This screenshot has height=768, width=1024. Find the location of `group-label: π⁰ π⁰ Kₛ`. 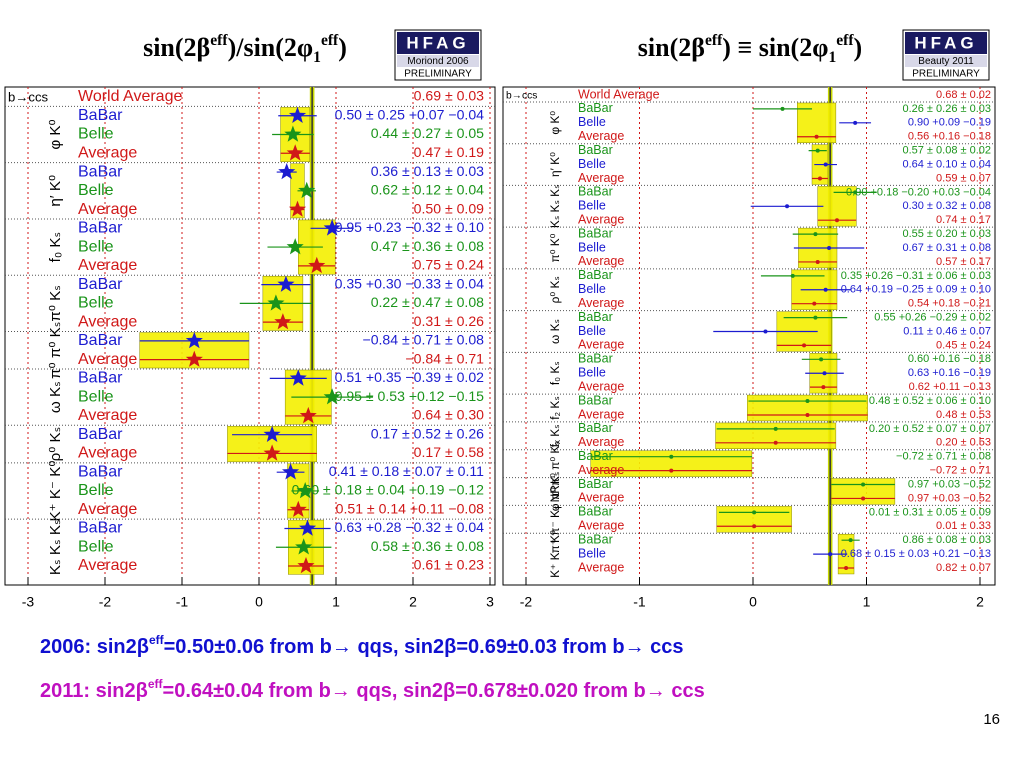

group-label: π⁰ π⁰ Kₛ is located at coordinates (55, 350).